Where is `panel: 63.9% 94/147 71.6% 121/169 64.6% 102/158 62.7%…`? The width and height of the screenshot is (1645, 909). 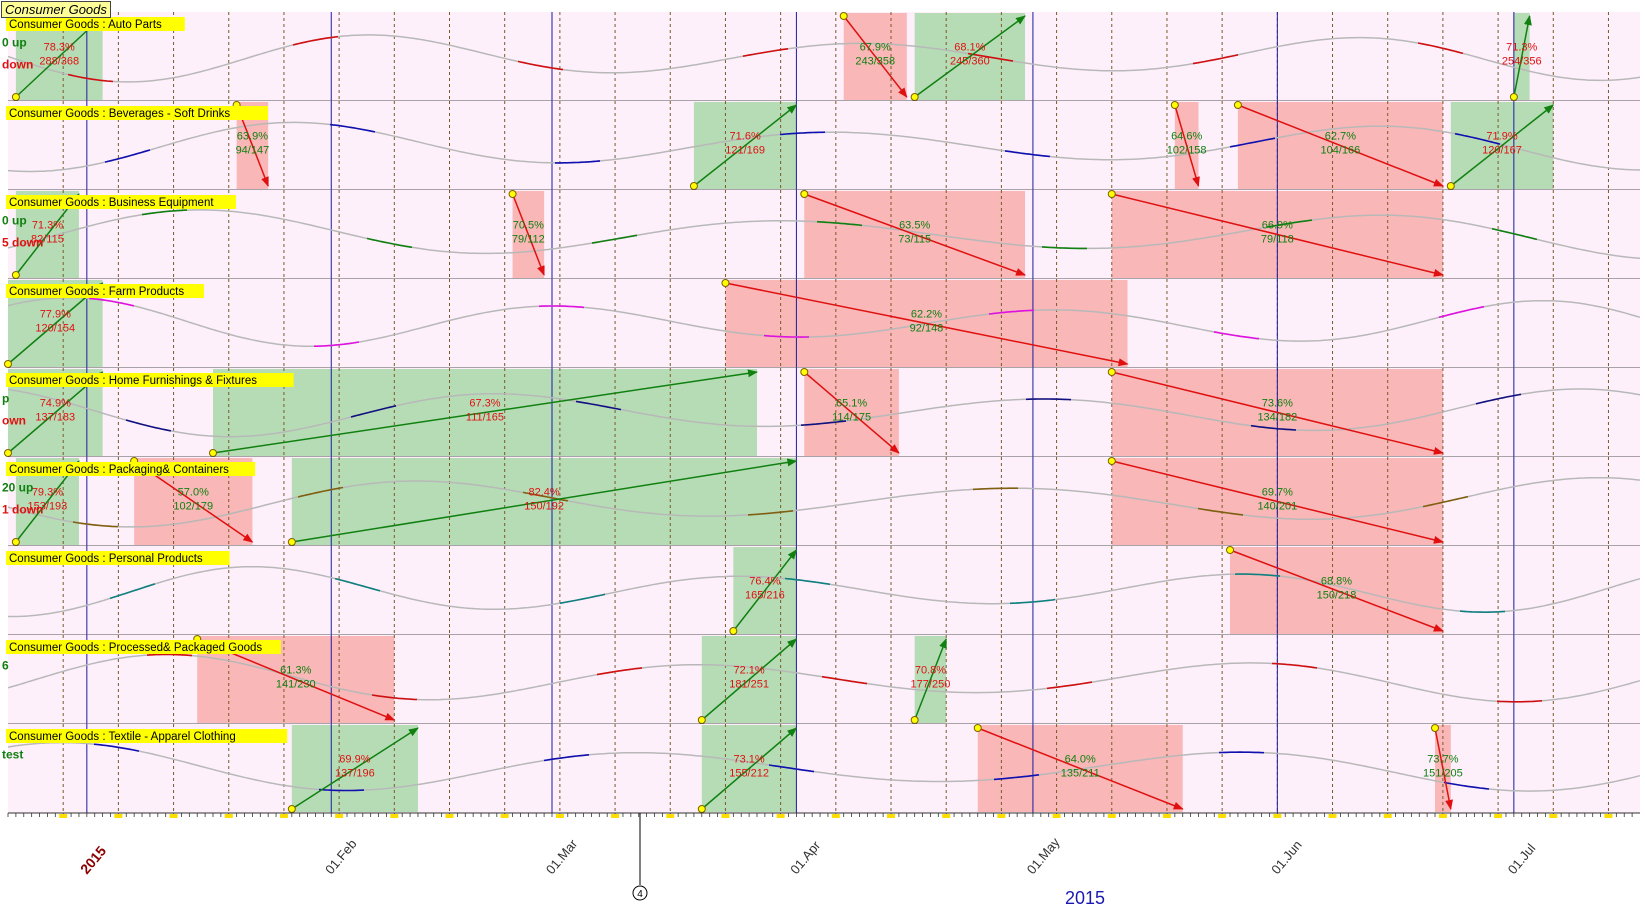
panel: 63.9% 94/147 71.6% 121/169 64.6% 102/158 62.7%… is located at coordinates (823, 146).